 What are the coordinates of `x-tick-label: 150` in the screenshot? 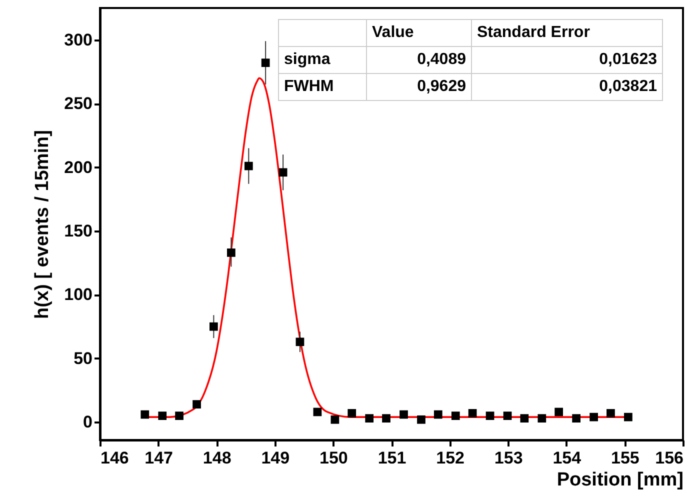 It's located at (334, 458).